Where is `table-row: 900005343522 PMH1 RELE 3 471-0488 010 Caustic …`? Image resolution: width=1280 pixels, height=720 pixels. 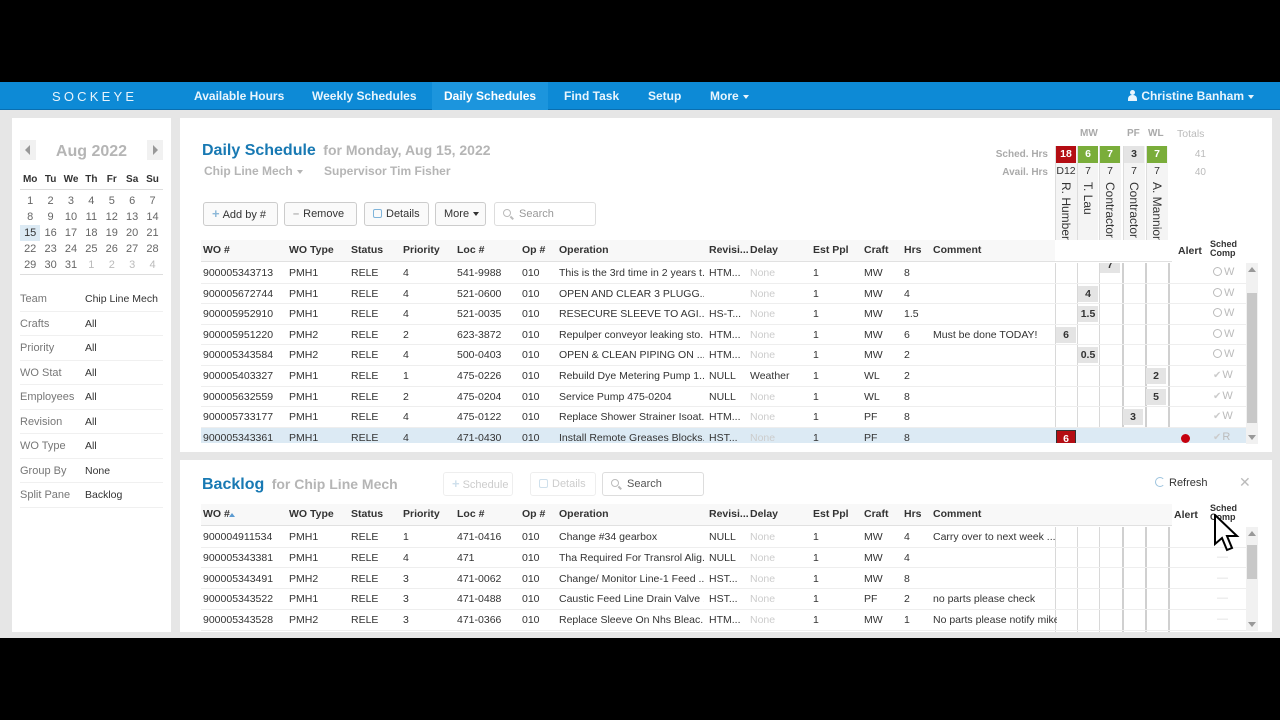 table-row: 900005343522 PMH1 RELE 3 471-0488 010 Caustic … is located at coordinates (723, 599).